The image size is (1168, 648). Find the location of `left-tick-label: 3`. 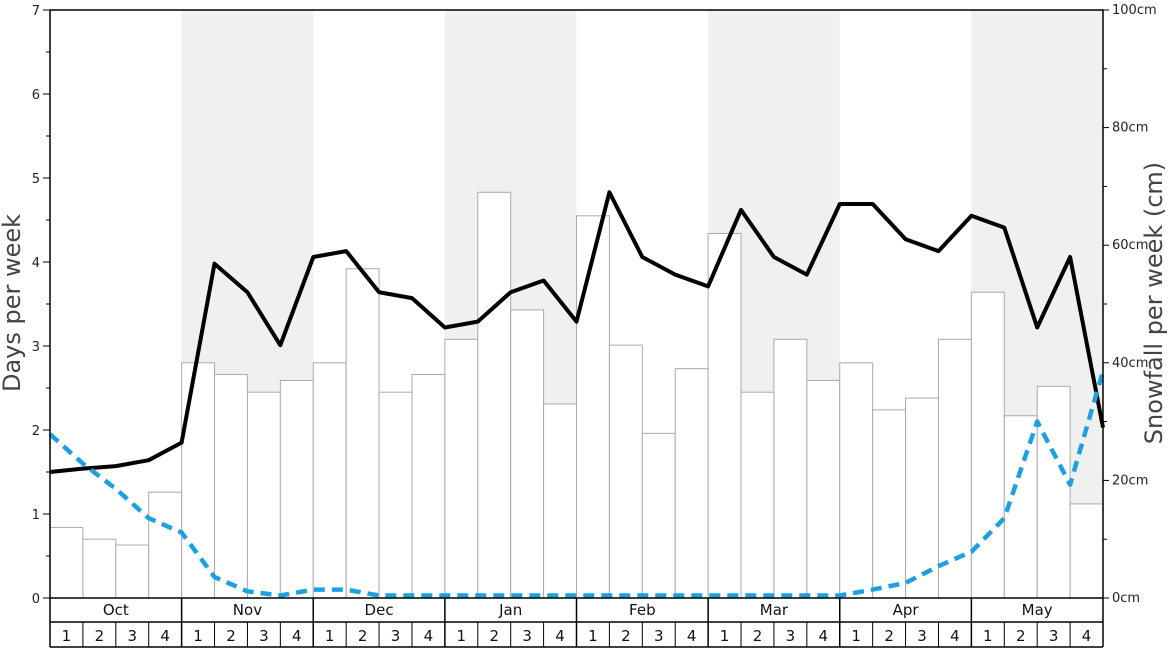

left-tick-label: 3 is located at coordinates (36, 347).